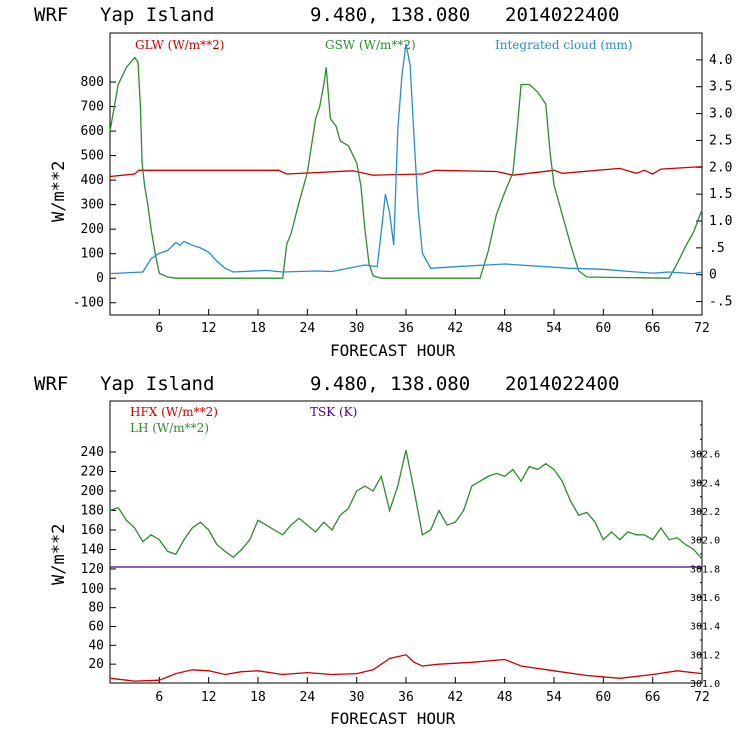  I want to click on bottom-header-date: 2014022400, so click(562, 384).